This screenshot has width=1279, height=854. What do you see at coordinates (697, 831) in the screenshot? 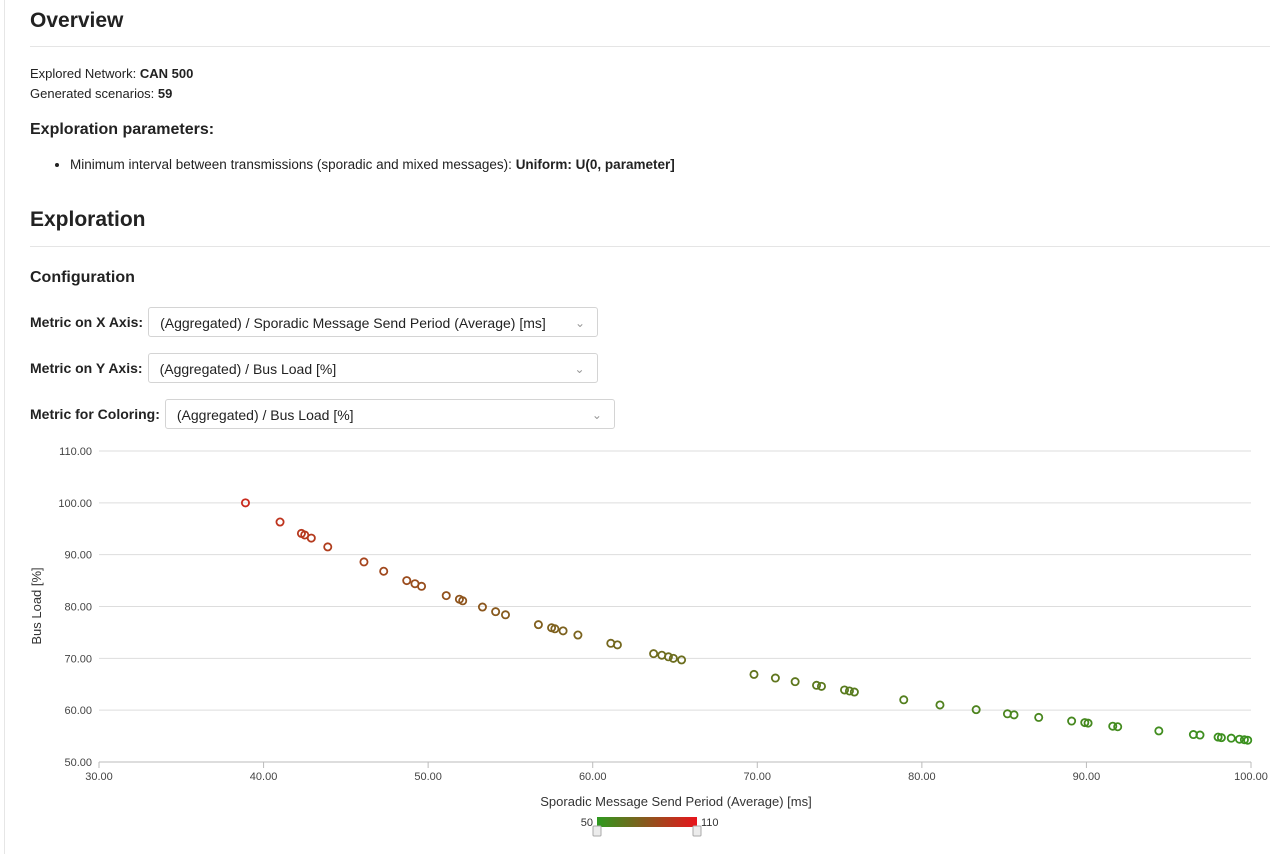
I see `color-scale-max-handle` at bounding box center [697, 831].